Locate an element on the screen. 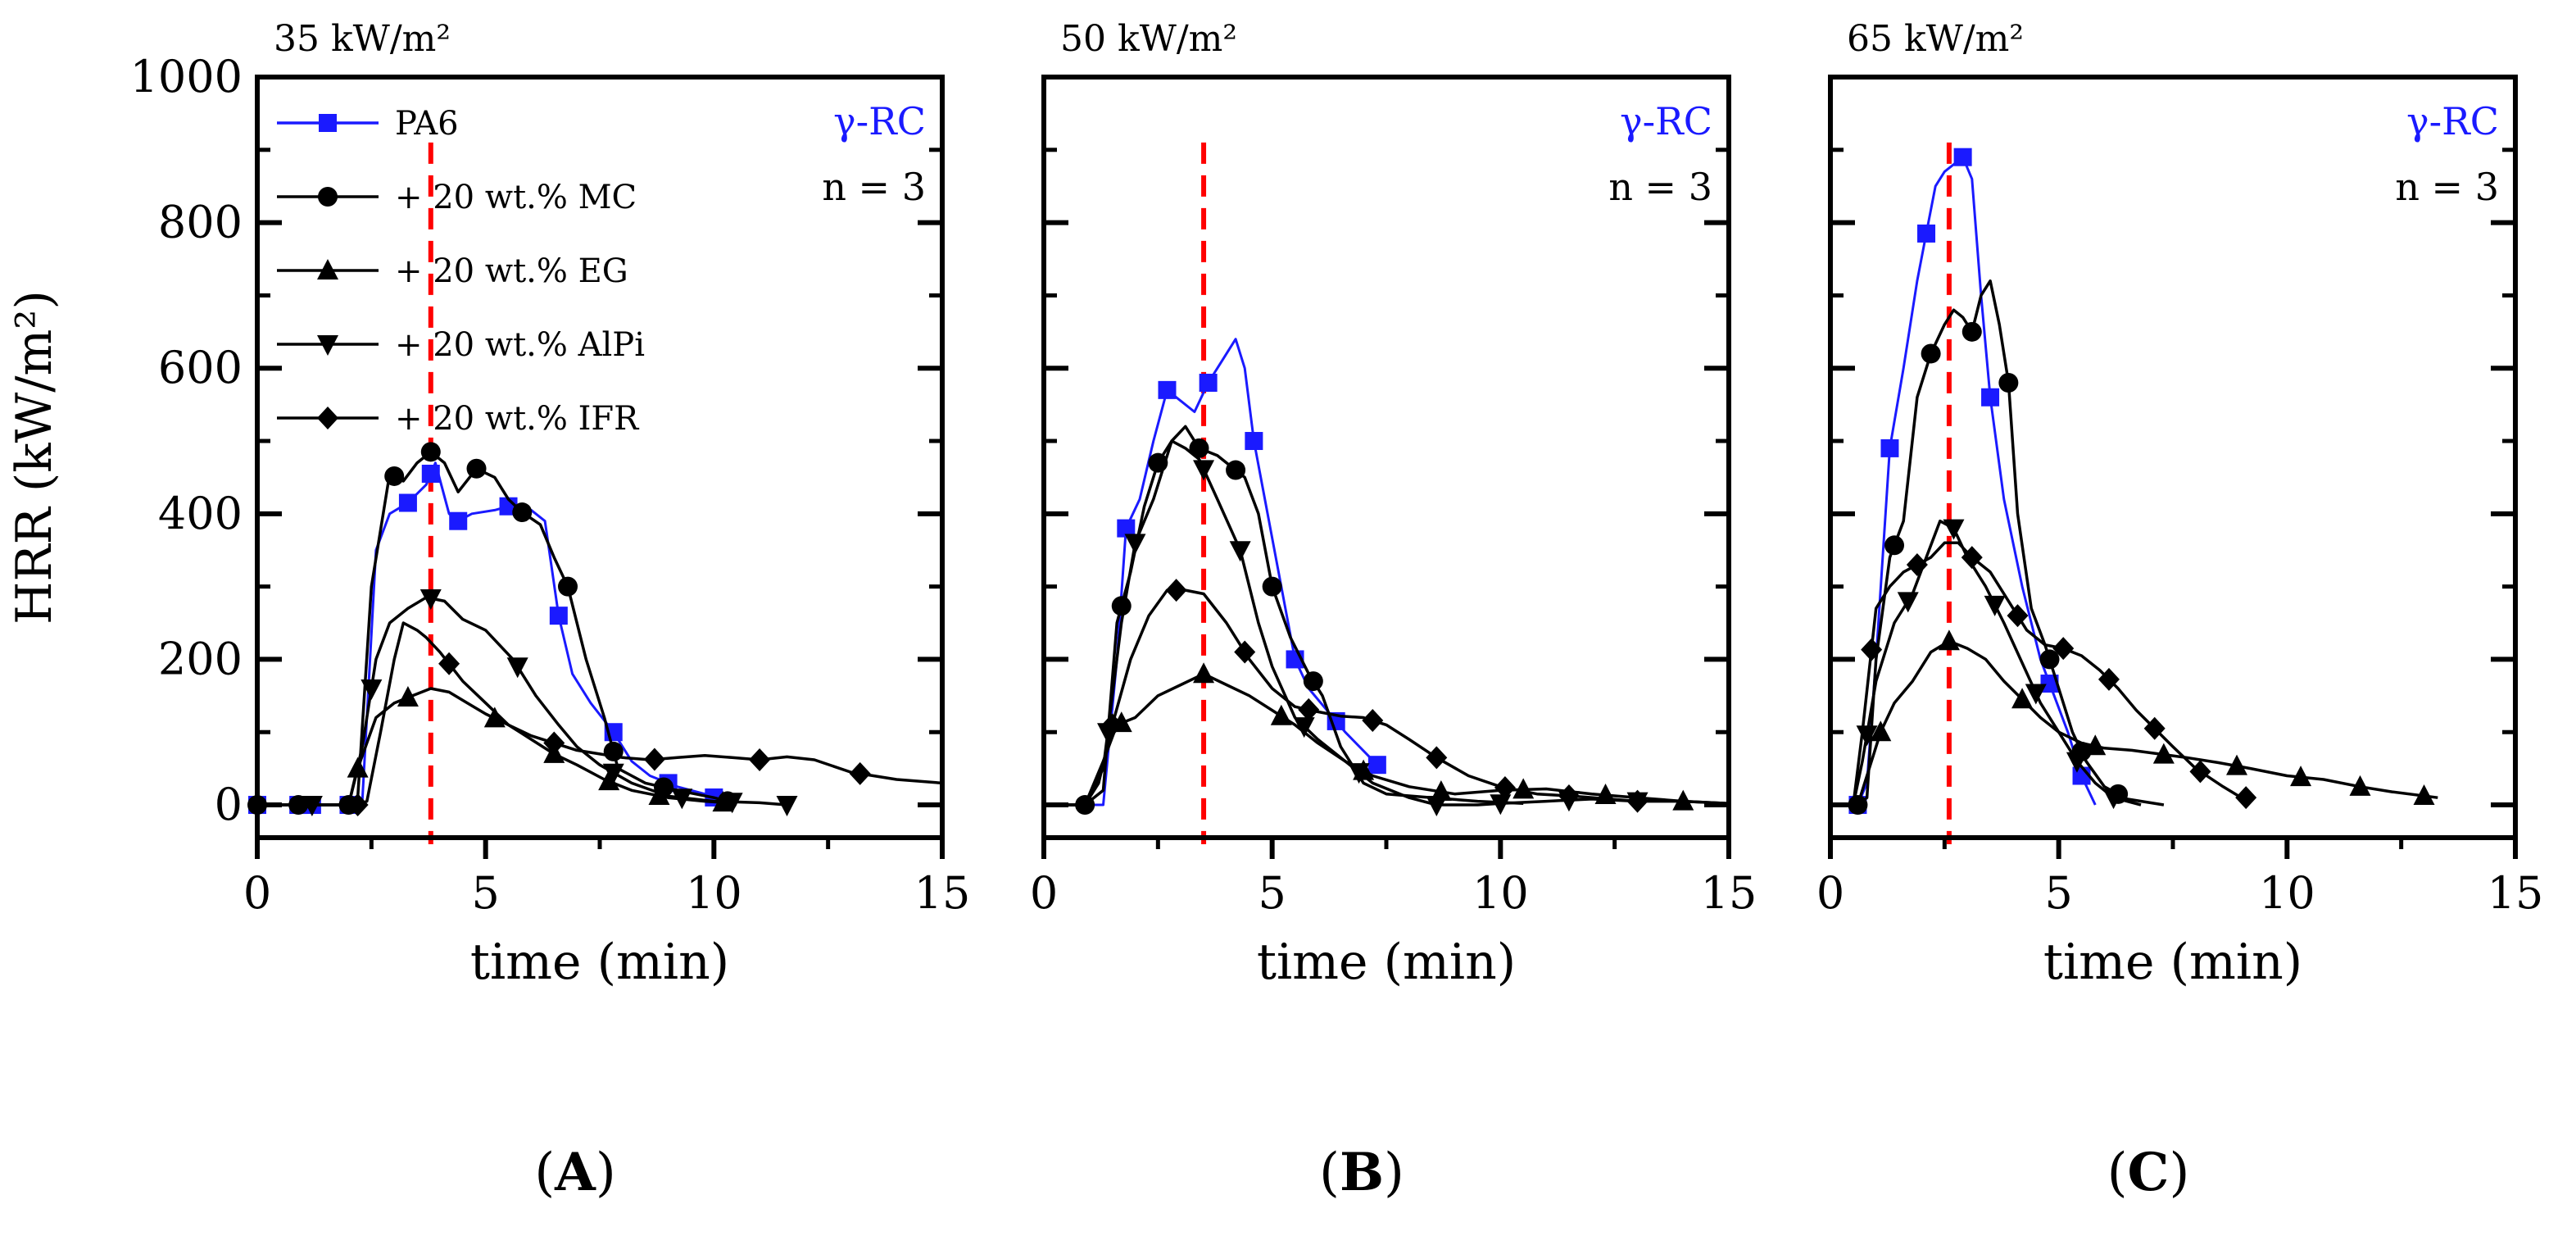 The image size is (2576, 1236). panel-title: 35 kW/m² is located at coordinates (362, 39).